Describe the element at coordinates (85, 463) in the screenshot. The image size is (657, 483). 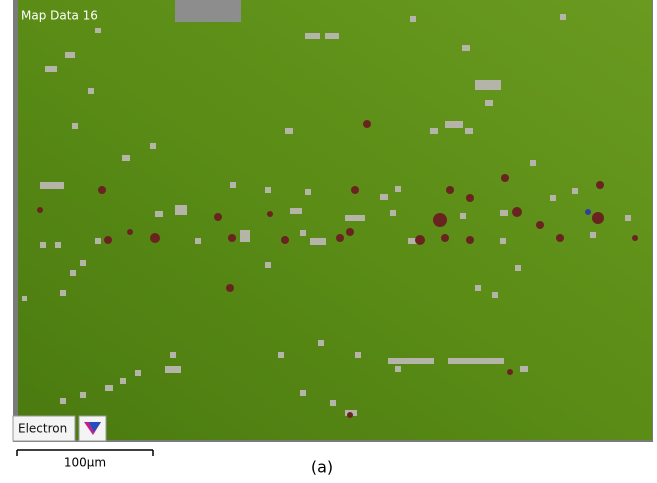
I see `scale-bar-label: 100µm` at that location.